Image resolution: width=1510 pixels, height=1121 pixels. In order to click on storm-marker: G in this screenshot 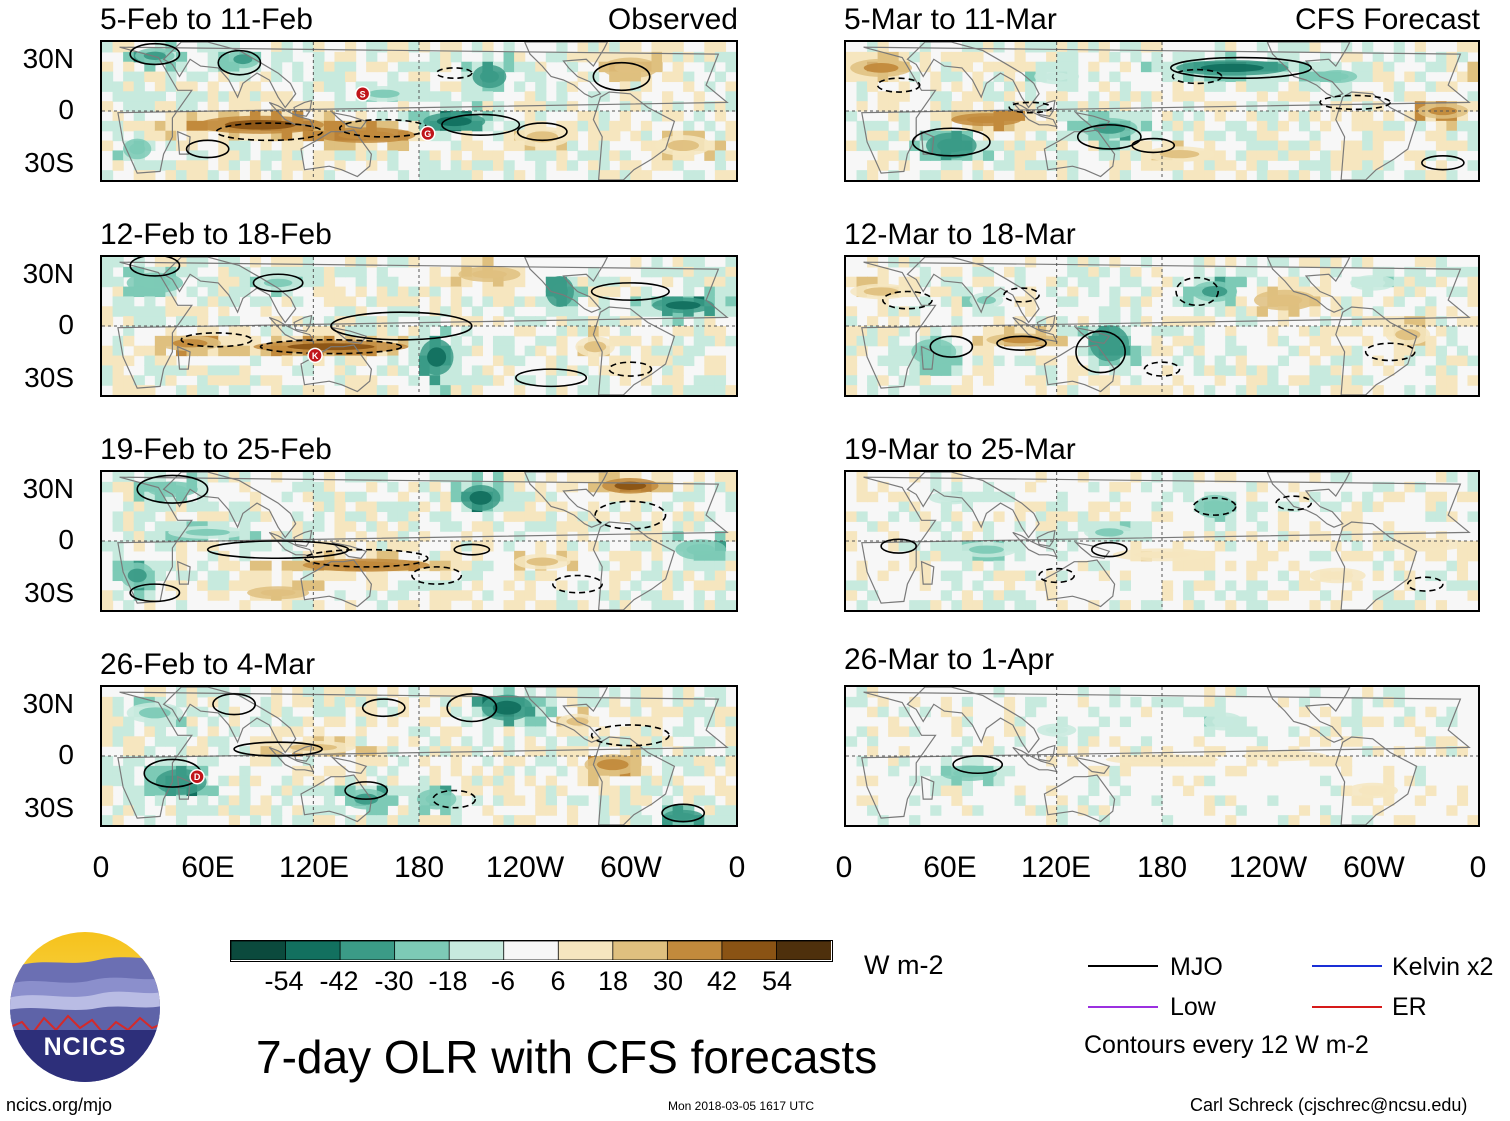, I will do `click(428, 133)`.